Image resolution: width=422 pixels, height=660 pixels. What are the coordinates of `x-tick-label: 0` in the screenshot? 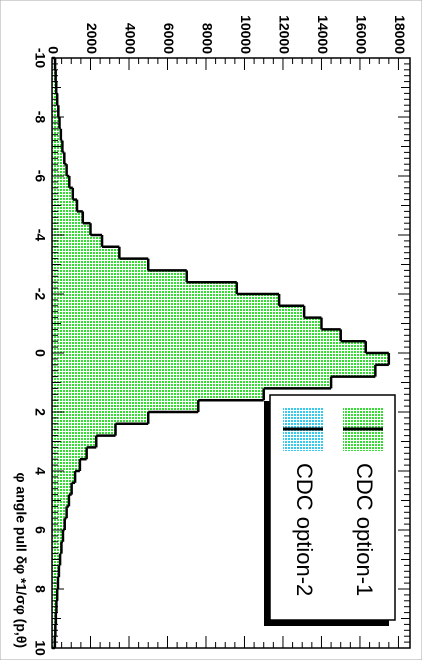 It's located at (40, 353).